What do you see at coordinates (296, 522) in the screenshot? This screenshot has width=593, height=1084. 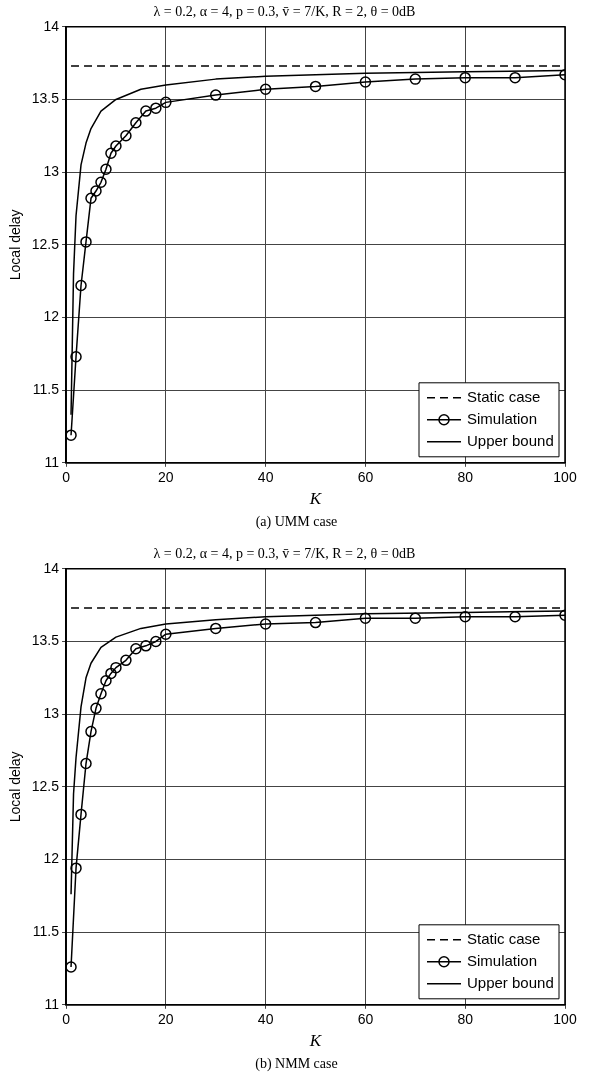 I see `text: (a) UMM case` at bounding box center [296, 522].